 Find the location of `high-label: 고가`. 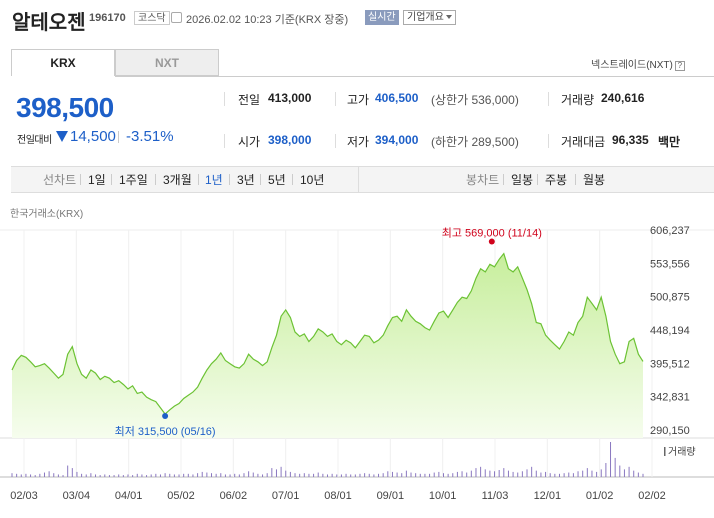

high-label: 고가 is located at coordinates (358, 100).